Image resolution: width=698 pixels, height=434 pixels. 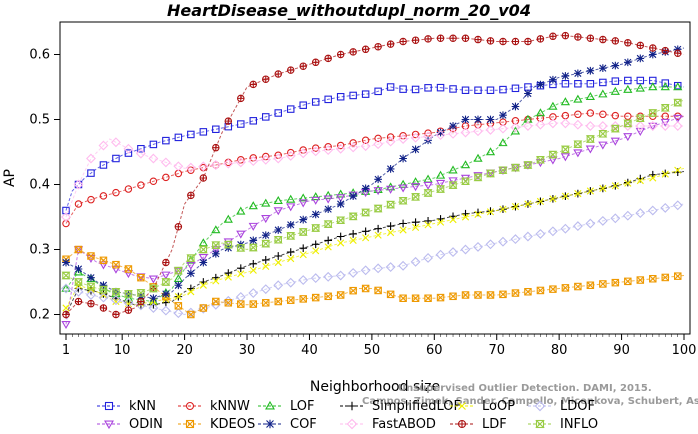 What do you see at coordinates (247, 350) in the screenshot?
I see `x-tick-label: 30` at bounding box center [247, 350].